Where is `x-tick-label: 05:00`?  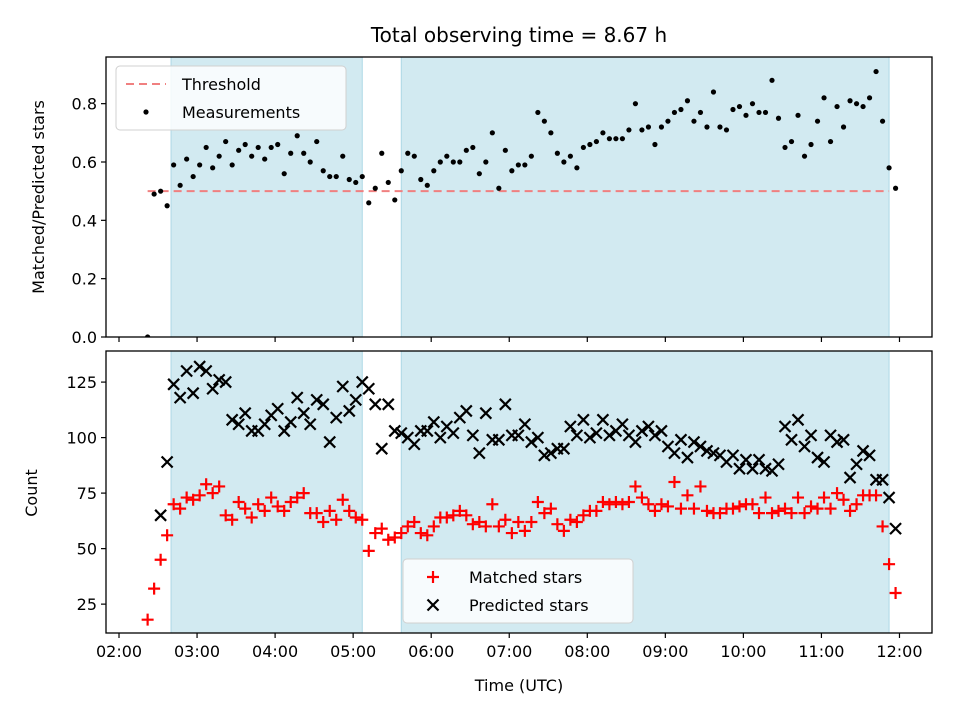
x-tick-label: 05:00 is located at coordinates (353, 651).